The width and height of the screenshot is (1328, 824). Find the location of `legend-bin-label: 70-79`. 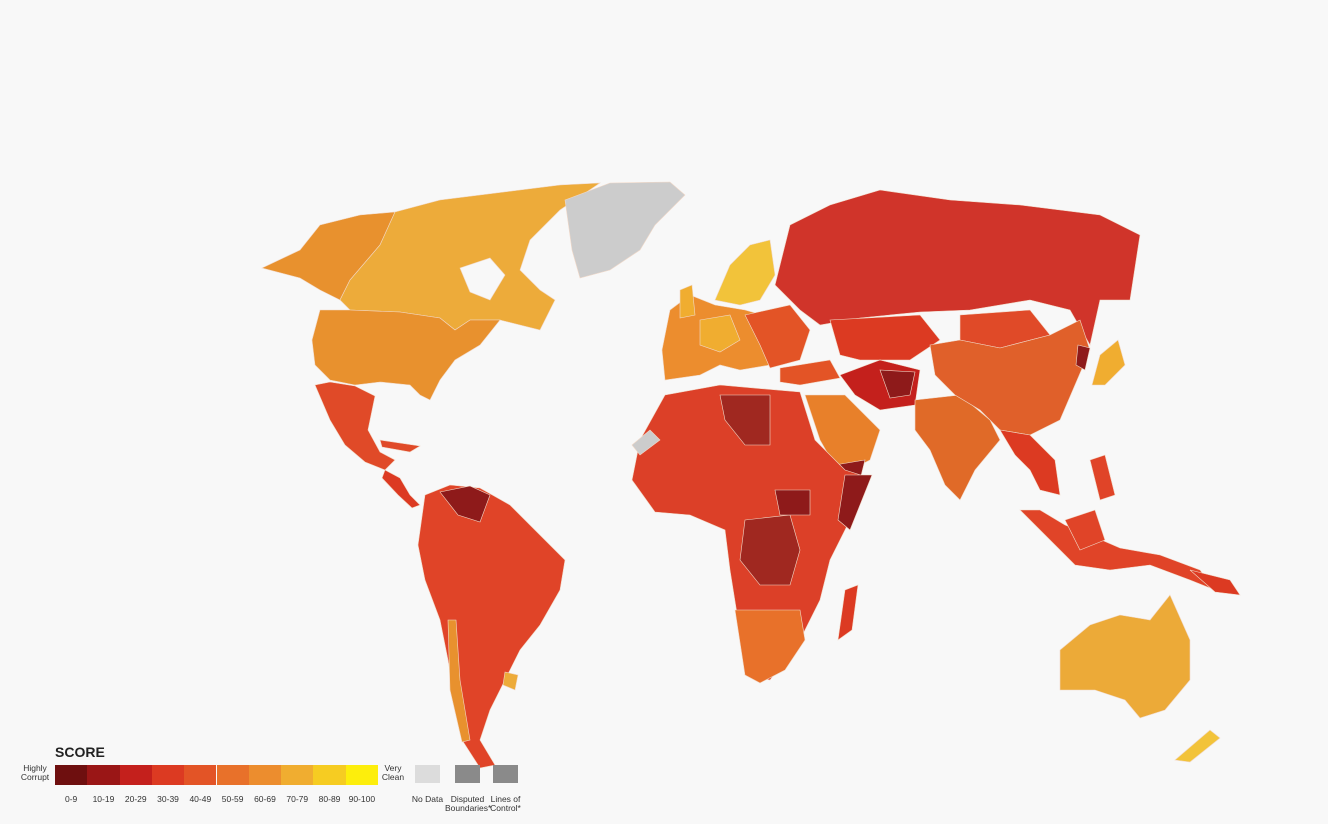

legend-bin-label: 70-79 is located at coordinates (297, 799).